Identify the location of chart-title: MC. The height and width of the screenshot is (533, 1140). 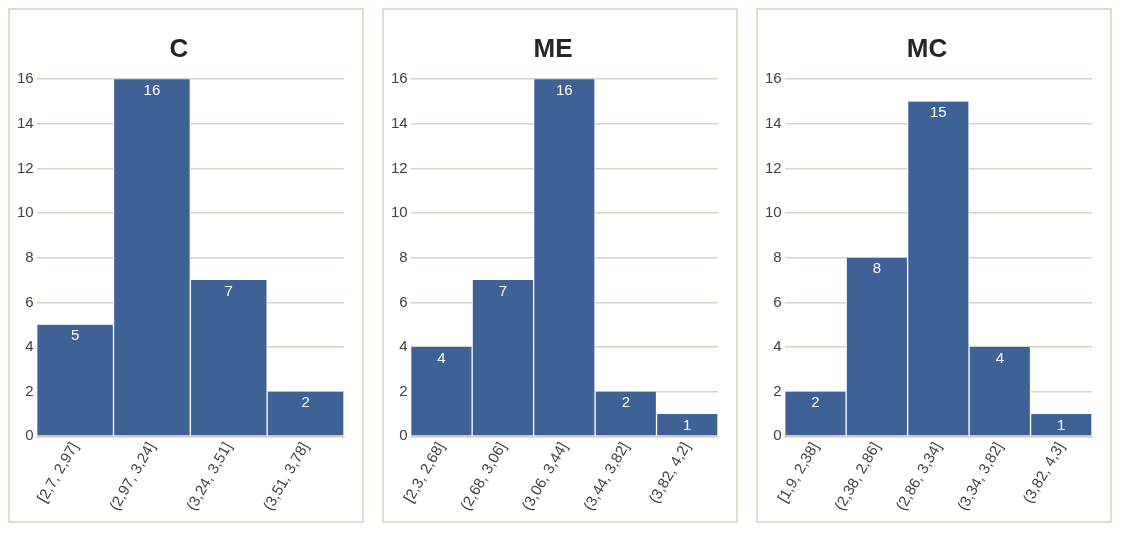
(927, 47).